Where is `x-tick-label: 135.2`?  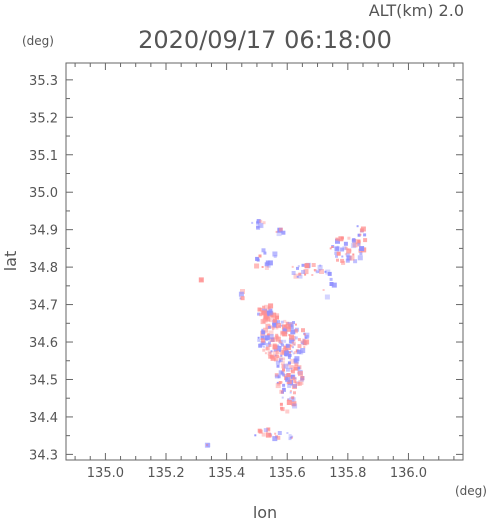
x-tick-label: 135.2 is located at coordinates (165, 473).